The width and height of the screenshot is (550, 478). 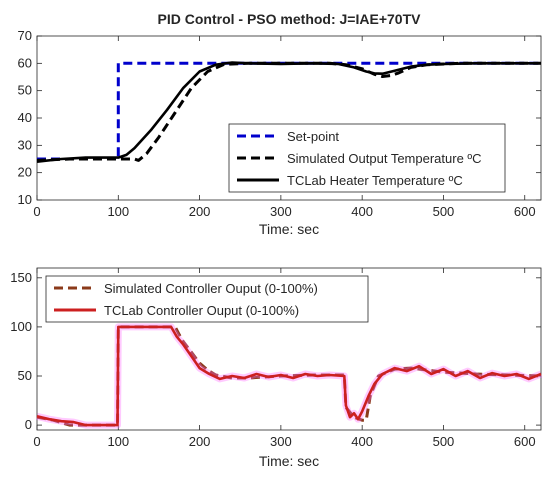 I want to click on legend-label: Simulated Controller Ouput (0-100%), so click(x=211, y=288).